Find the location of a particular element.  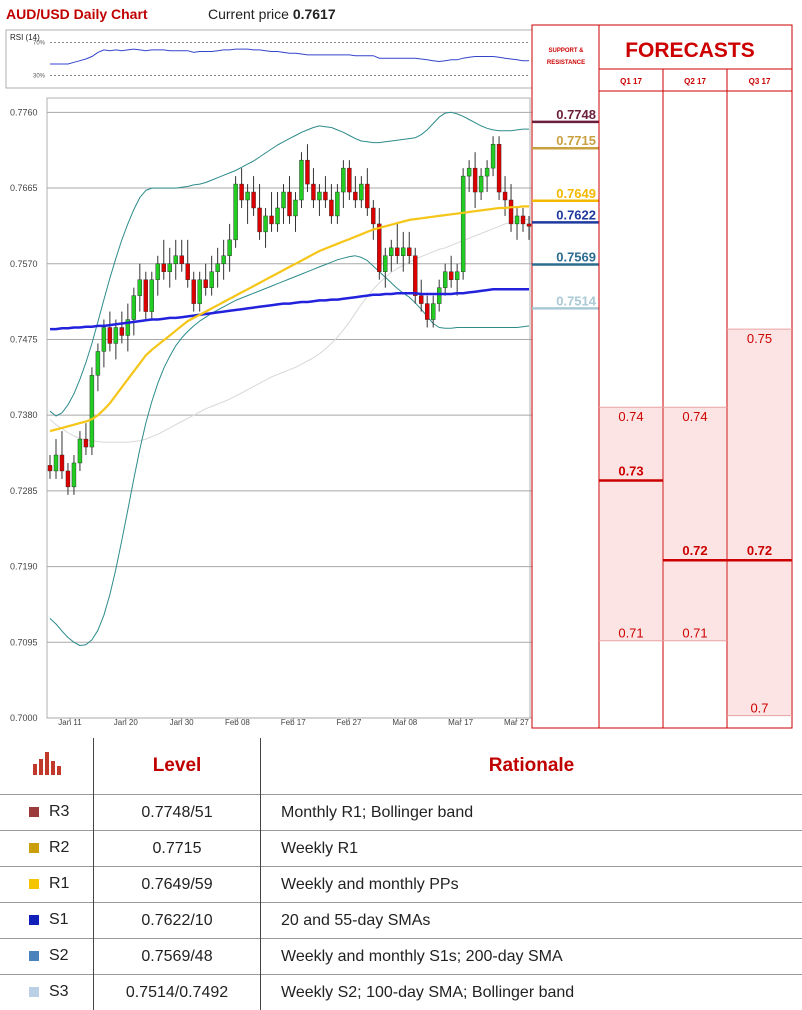

x-tick-label: Feb 08 is located at coordinates (237, 722).